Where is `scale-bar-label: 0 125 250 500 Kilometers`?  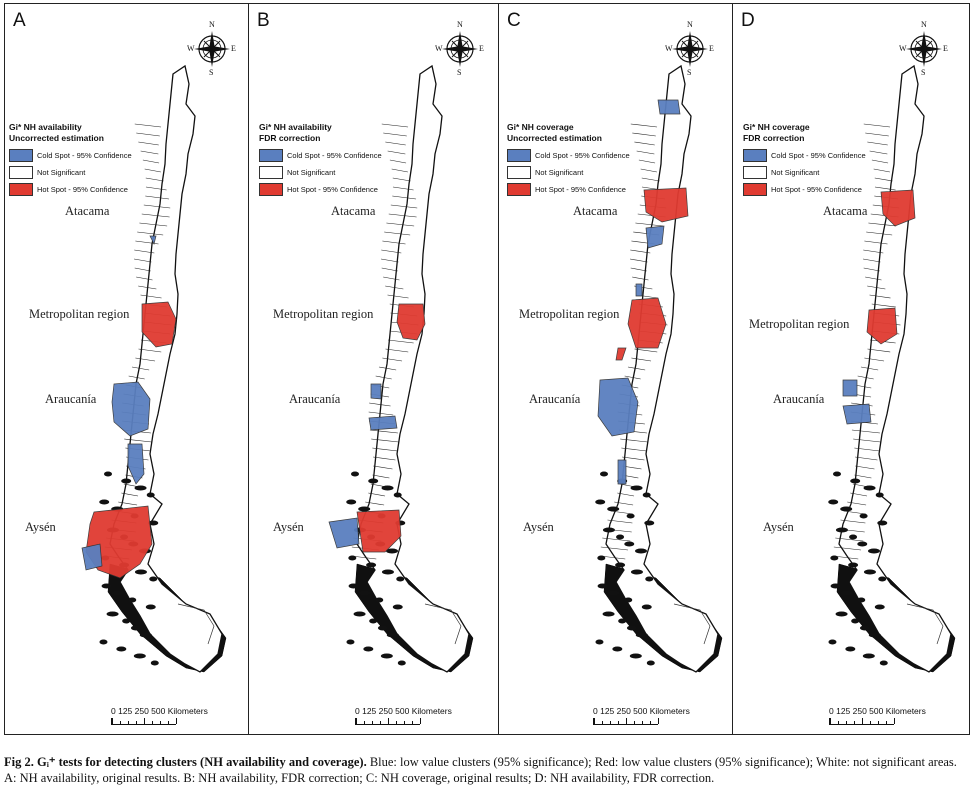
scale-bar-label: 0 125 250 500 Kilometers is located at coordinates (877, 711).